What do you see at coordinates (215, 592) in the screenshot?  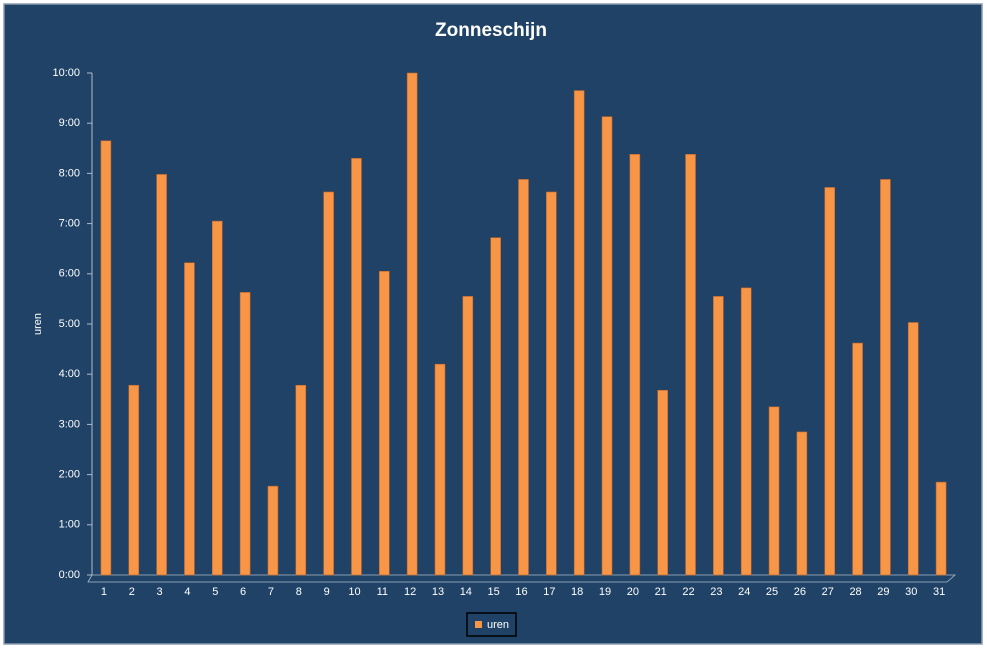 I see `x-tick-label: 5` at bounding box center [215, 592].